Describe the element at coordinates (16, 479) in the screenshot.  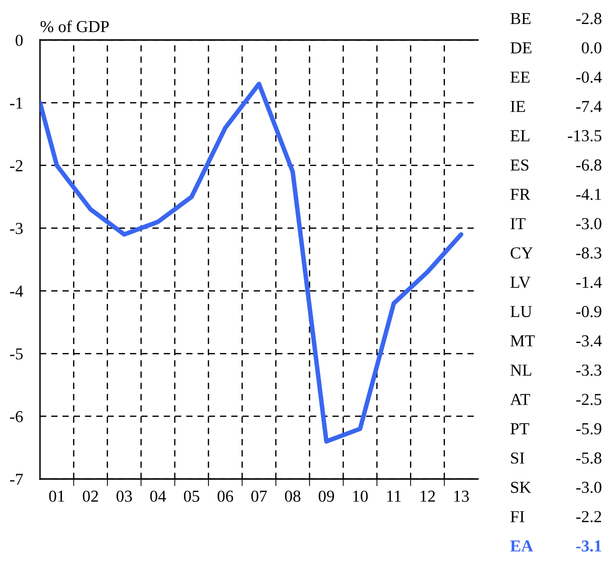
I see `y-tick-label: -7` at that location.